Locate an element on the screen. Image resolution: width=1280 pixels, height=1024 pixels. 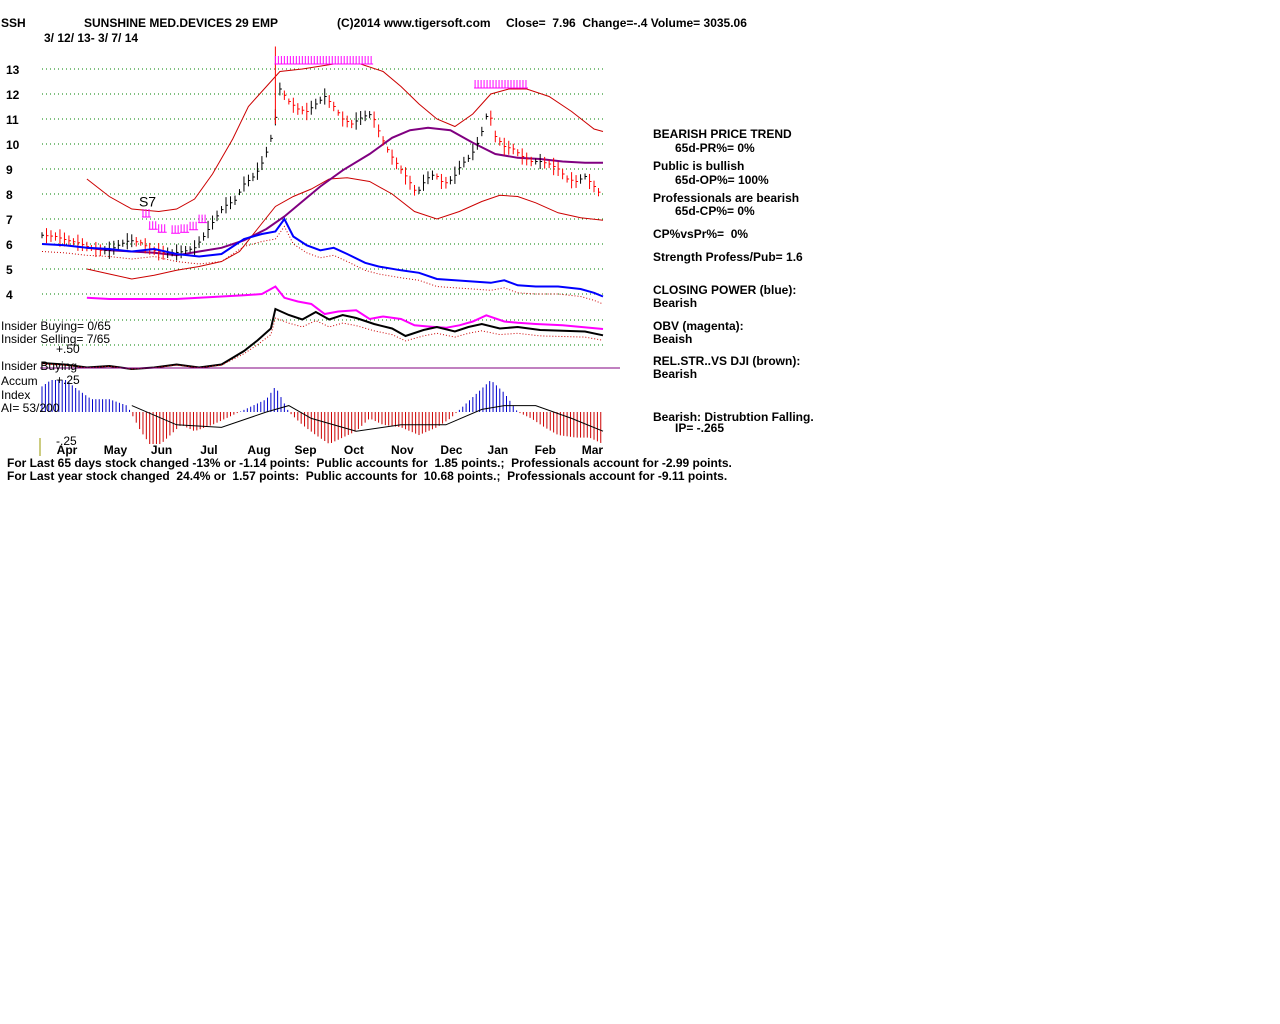
op-value: 65d-OP%= 100% is located at coordinates (722, 180).